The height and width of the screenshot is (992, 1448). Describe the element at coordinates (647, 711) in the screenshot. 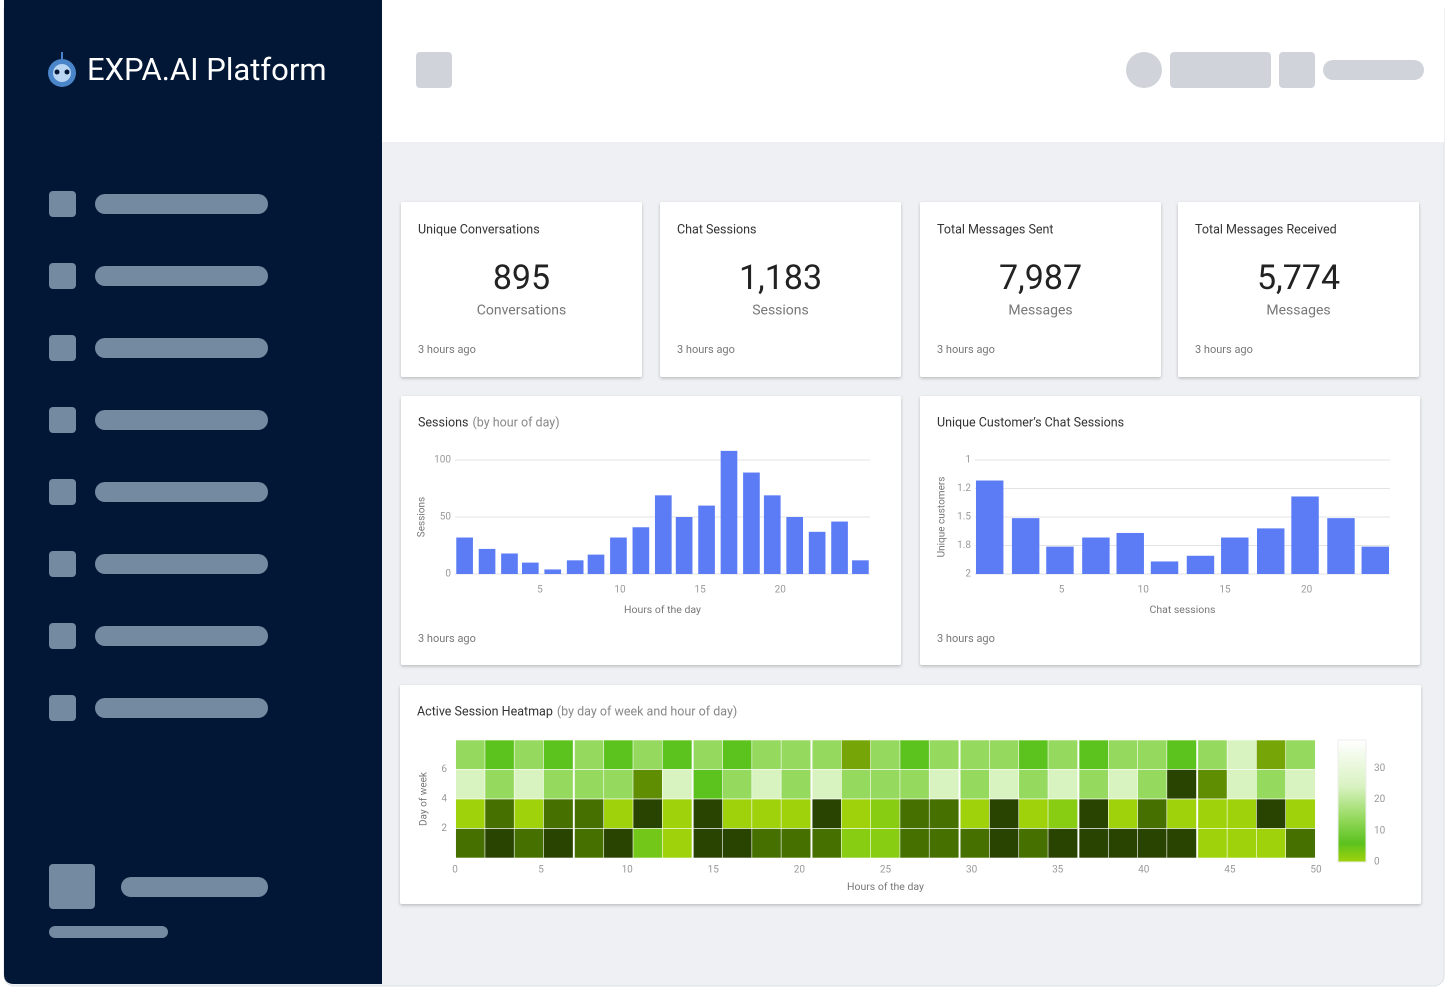

I see `chart-subtitle: (by day of week and hour of day)` at that location.